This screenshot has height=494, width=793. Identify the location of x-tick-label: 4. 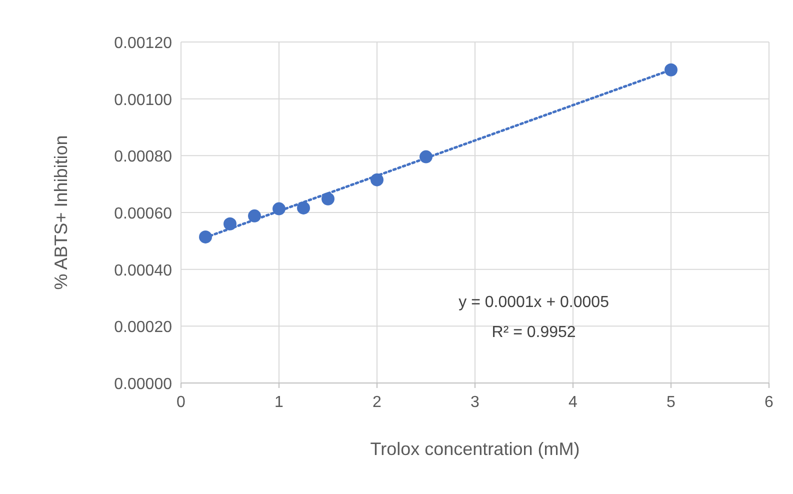
(573, 402).